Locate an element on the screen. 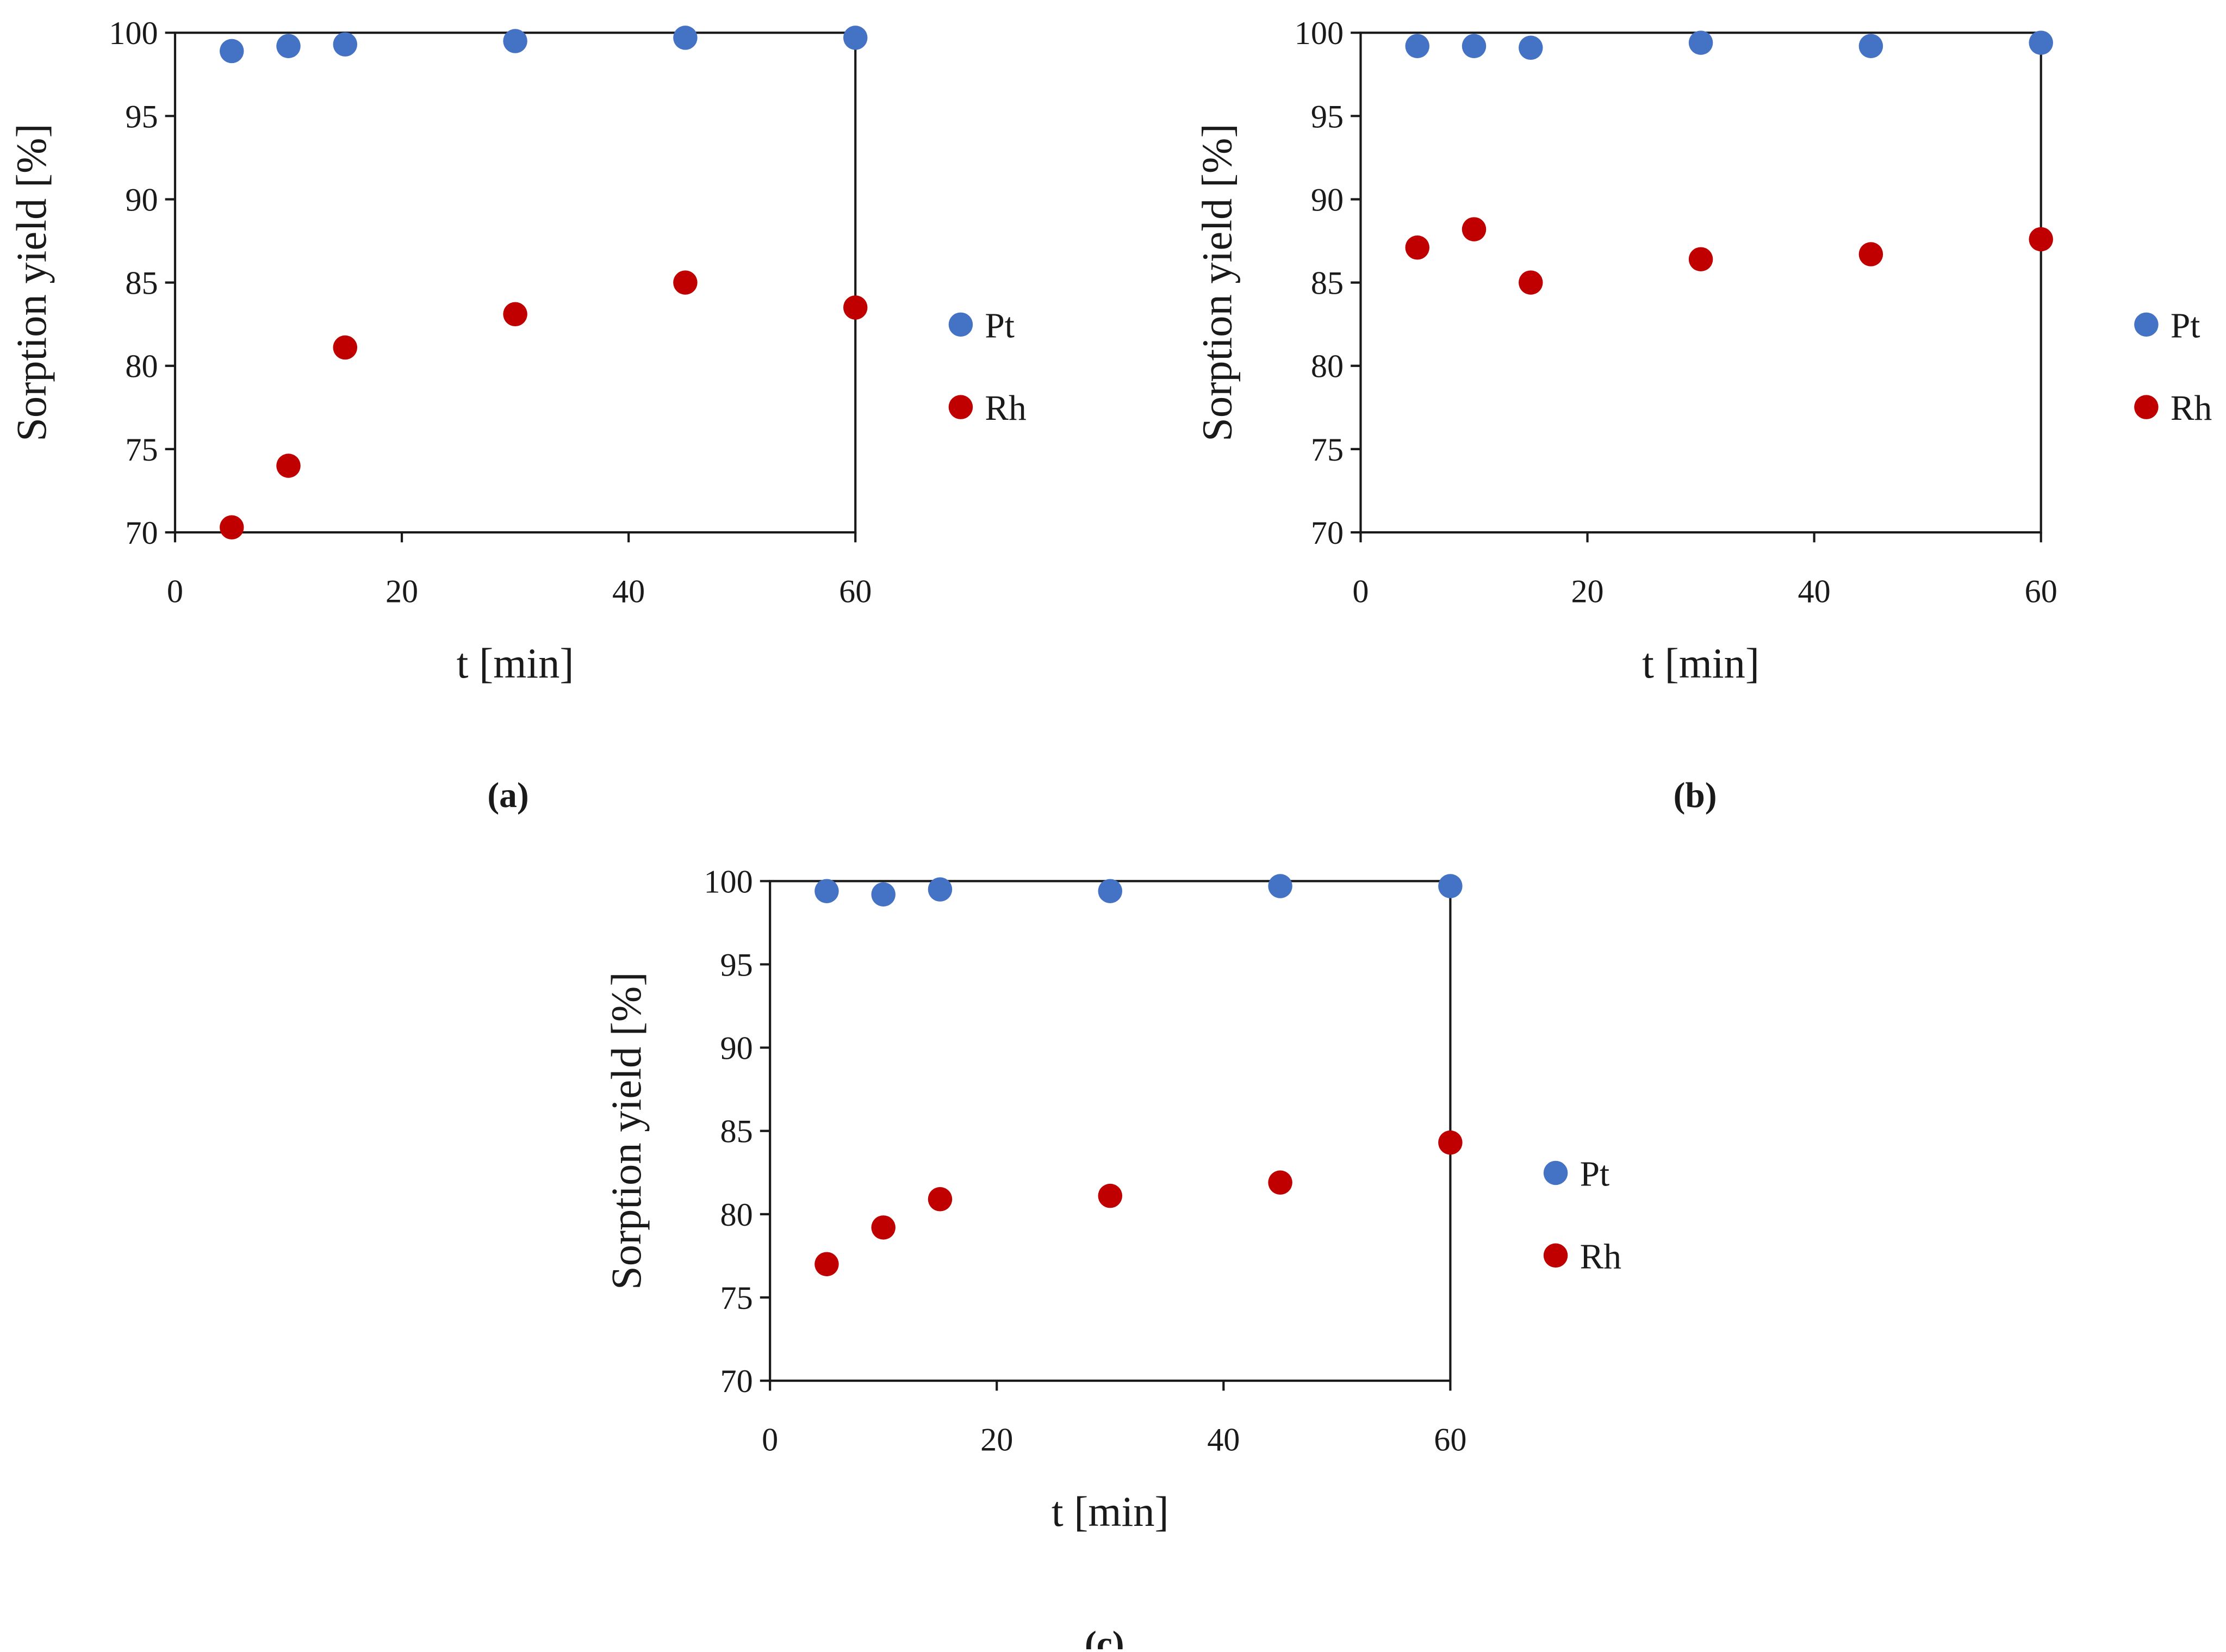 The image size is (2226, 1652). panel-label: (b) is located at coordinates (1695, 795).